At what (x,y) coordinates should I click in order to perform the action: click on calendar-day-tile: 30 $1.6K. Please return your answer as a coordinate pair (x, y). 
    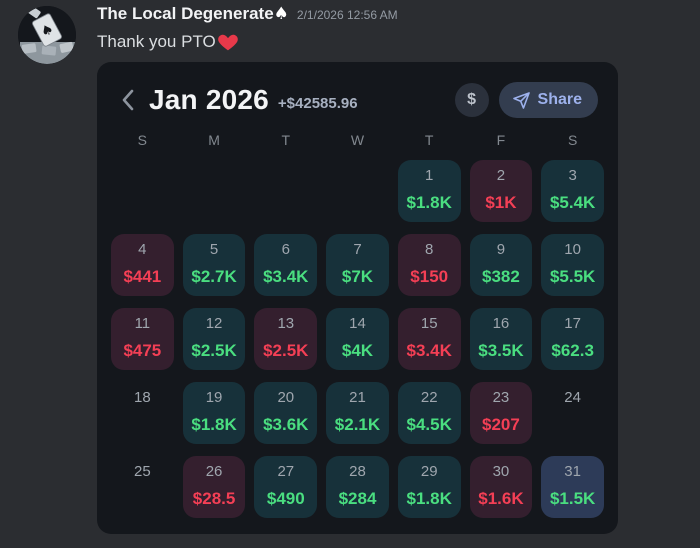
    Looking at the image, I should click on (501, 487).